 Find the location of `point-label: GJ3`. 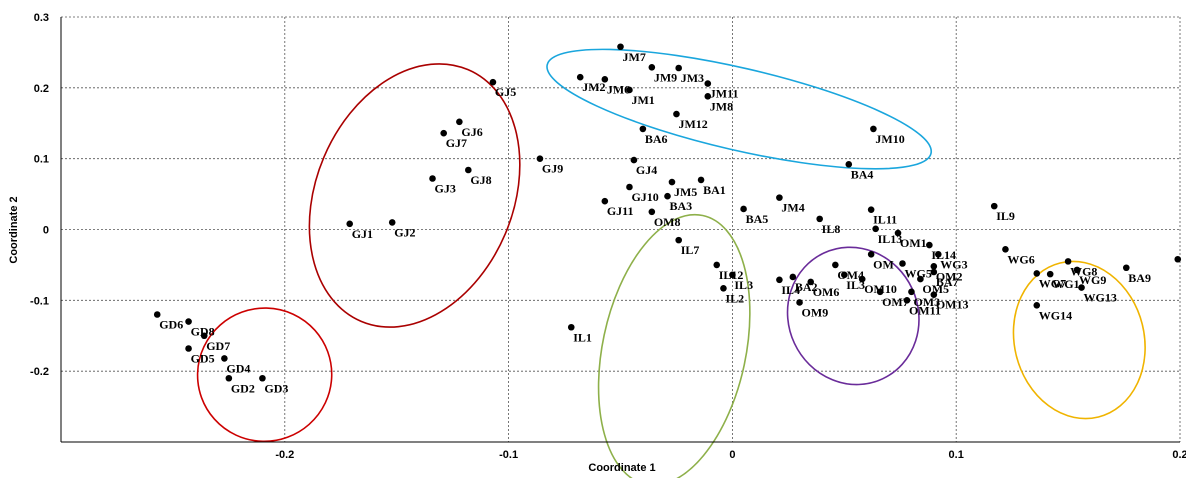

point-label: GJ3 is located at coordinates (445, 189).